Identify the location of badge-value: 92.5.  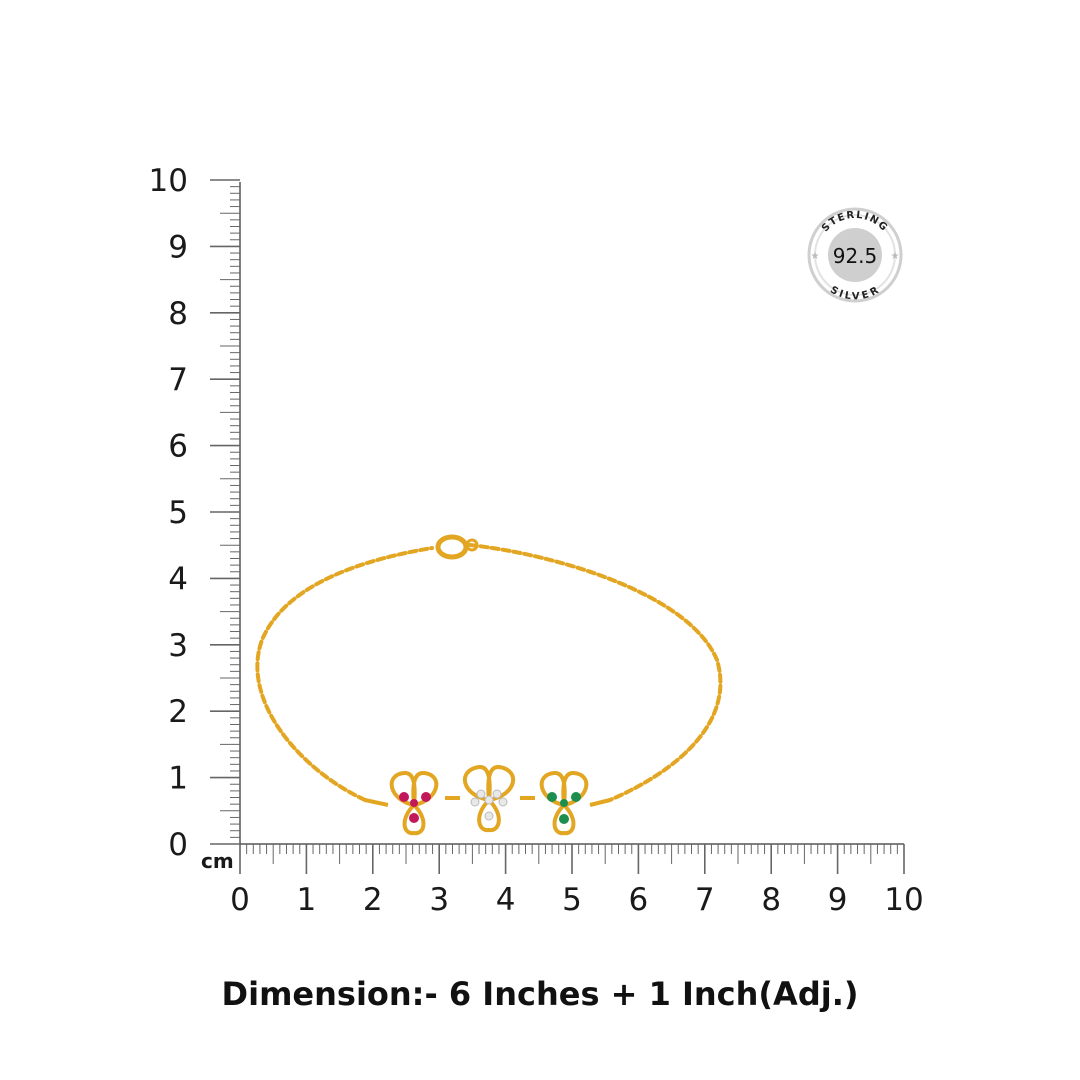
(855, 256).